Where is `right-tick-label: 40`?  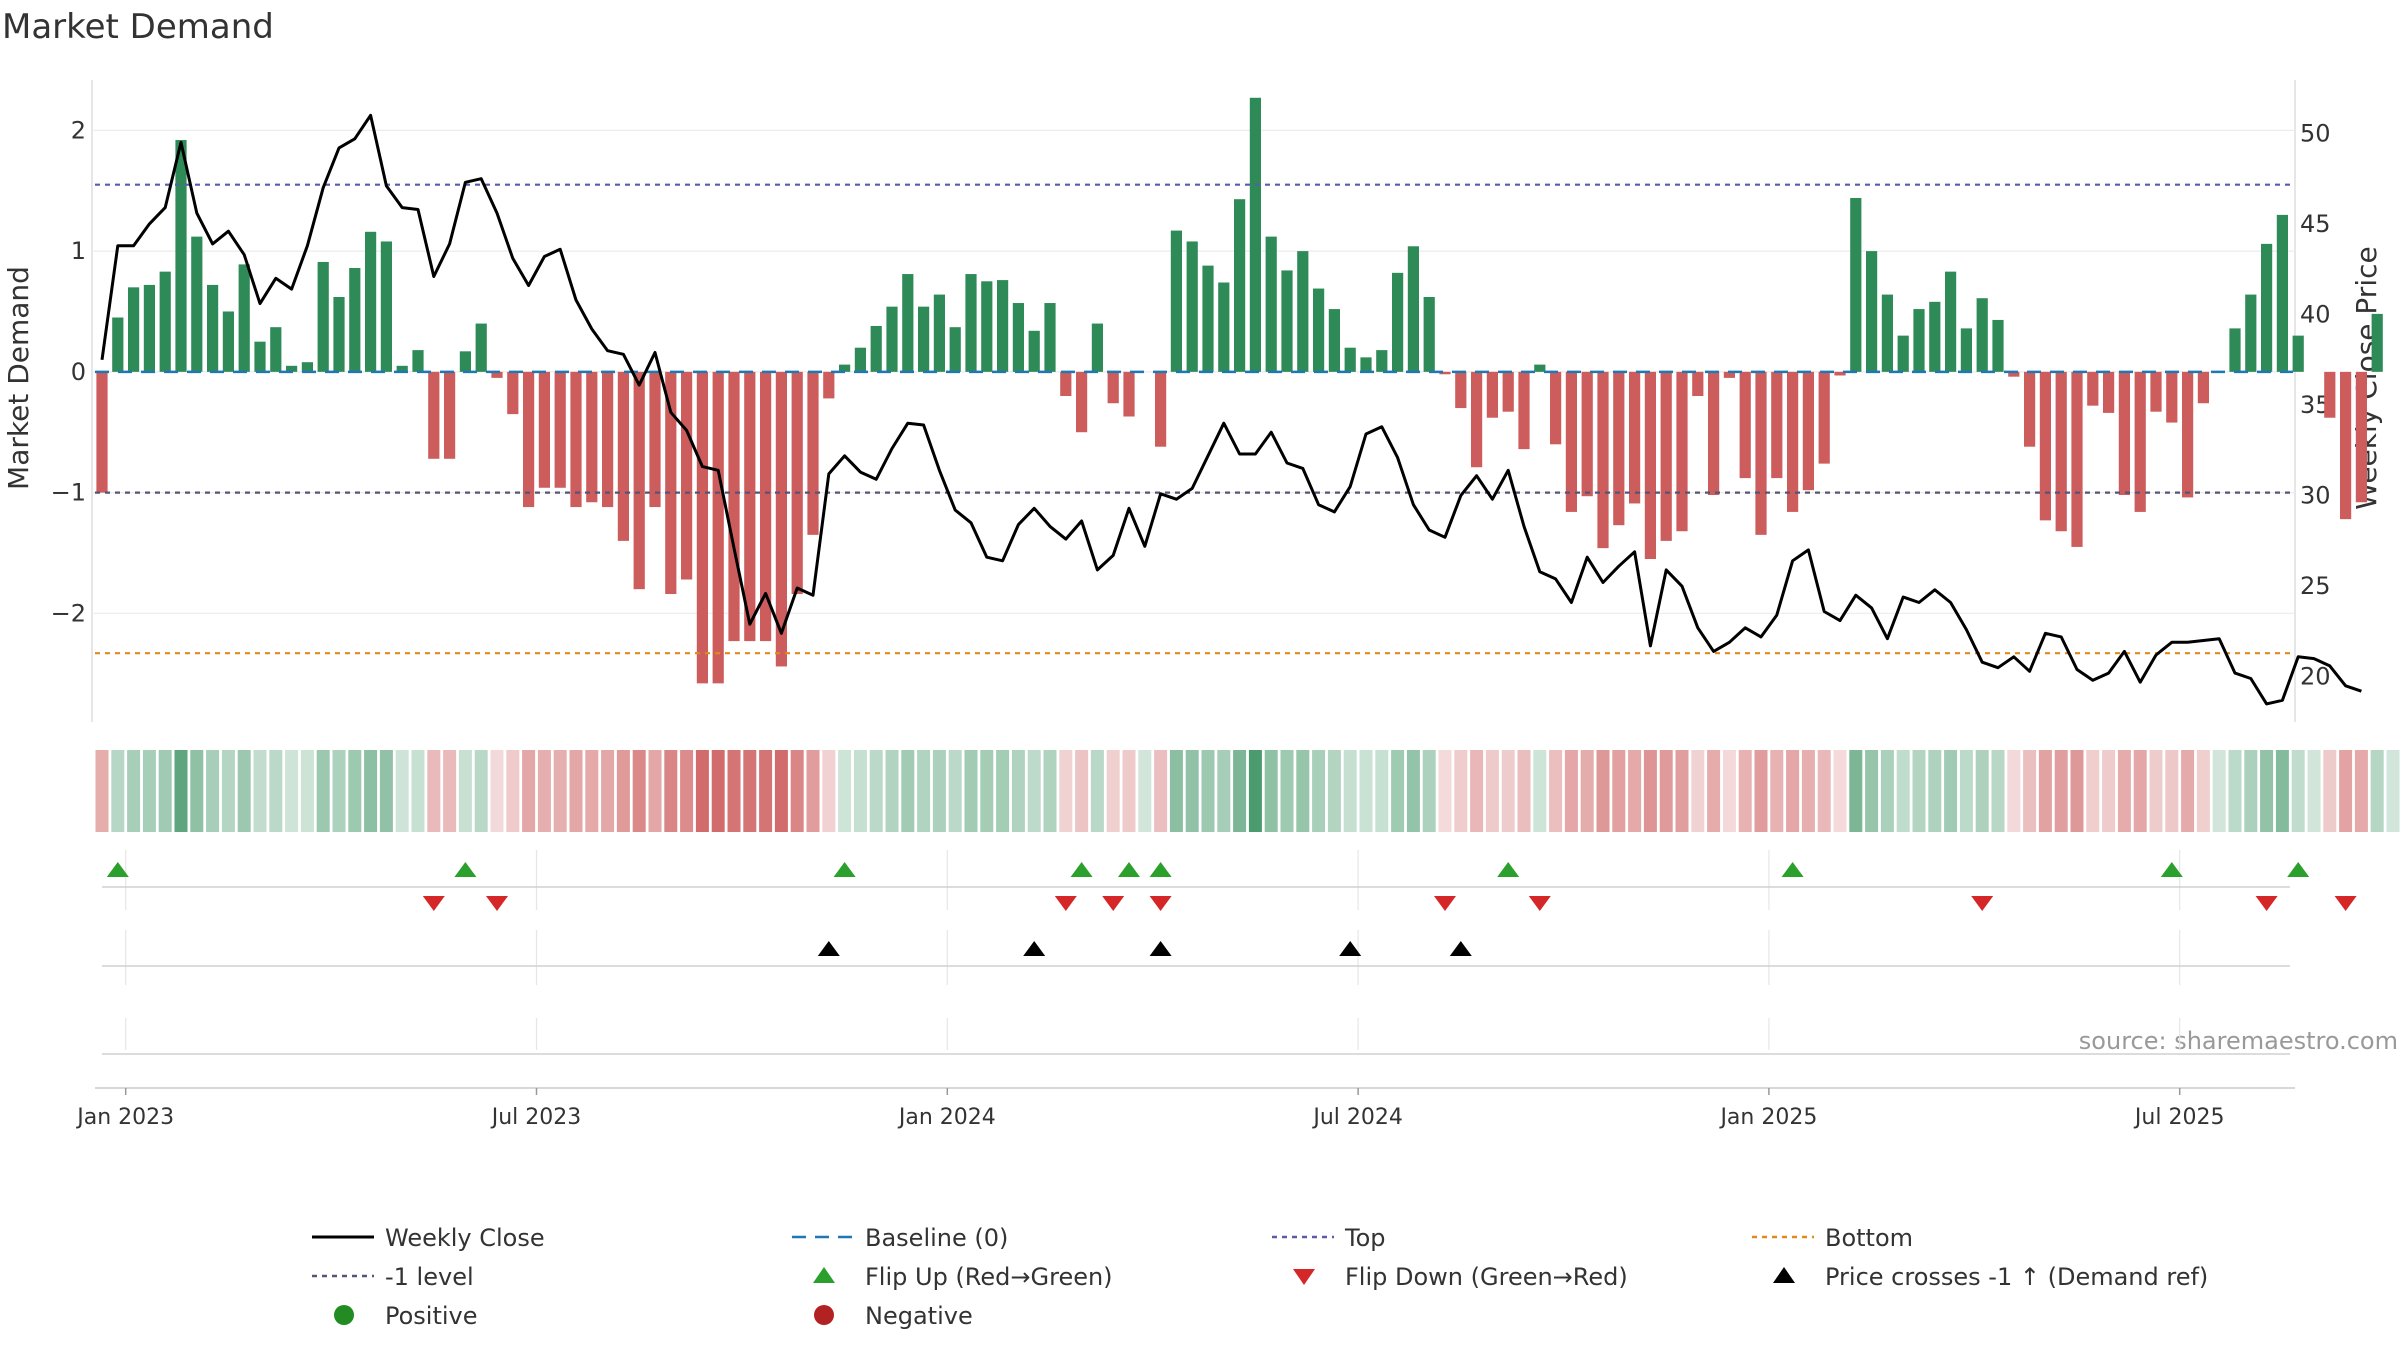
right-tick-label: 40 is located at coordinates (2315, 315).